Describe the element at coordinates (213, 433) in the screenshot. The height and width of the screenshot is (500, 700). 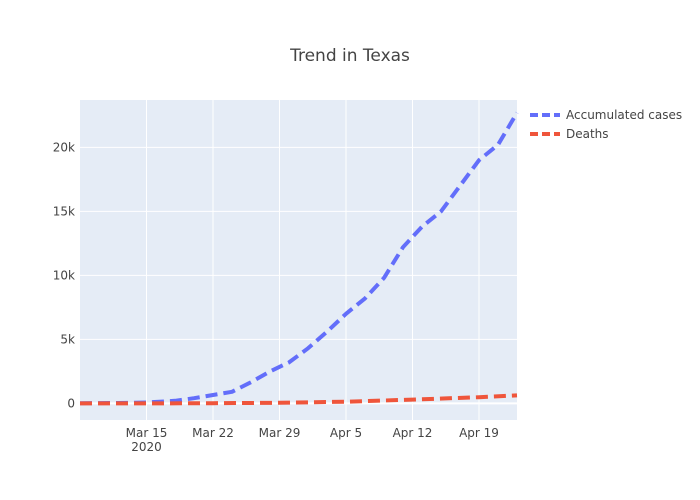
I see `x-tick-label: Mar 22` at that location.